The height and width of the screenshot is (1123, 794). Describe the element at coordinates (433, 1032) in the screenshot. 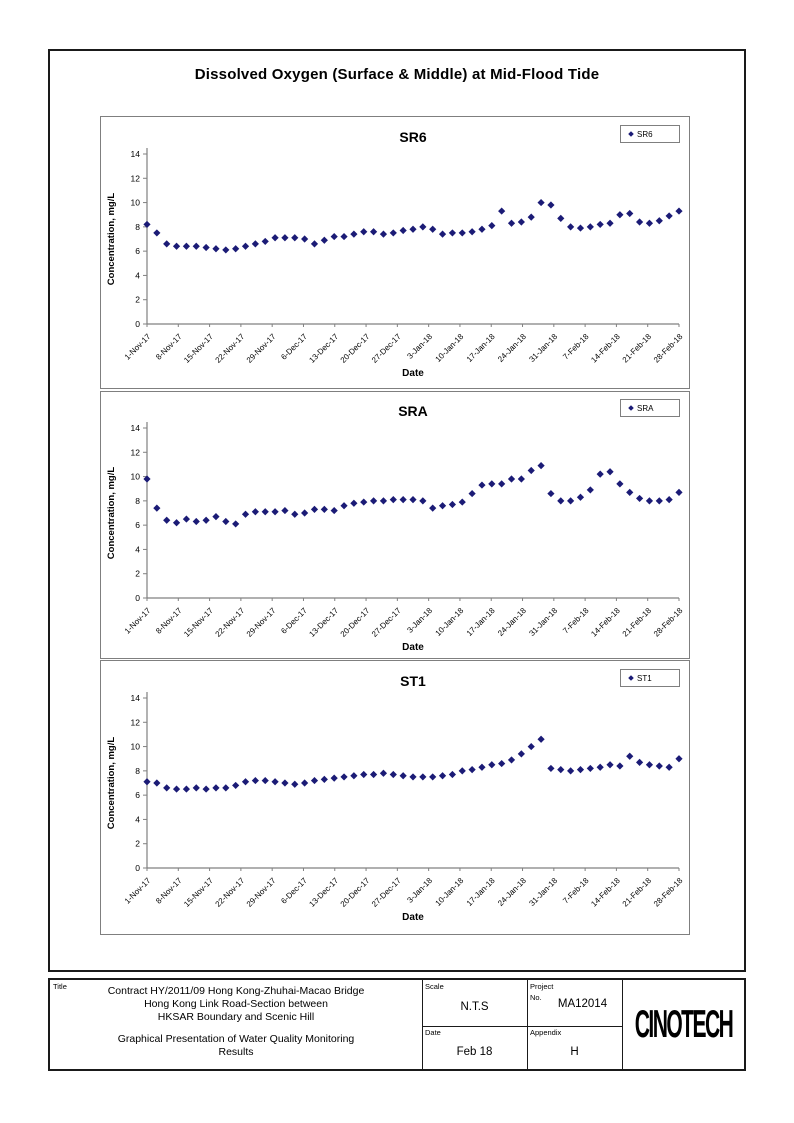

I see `date-caption: Date` at that location.